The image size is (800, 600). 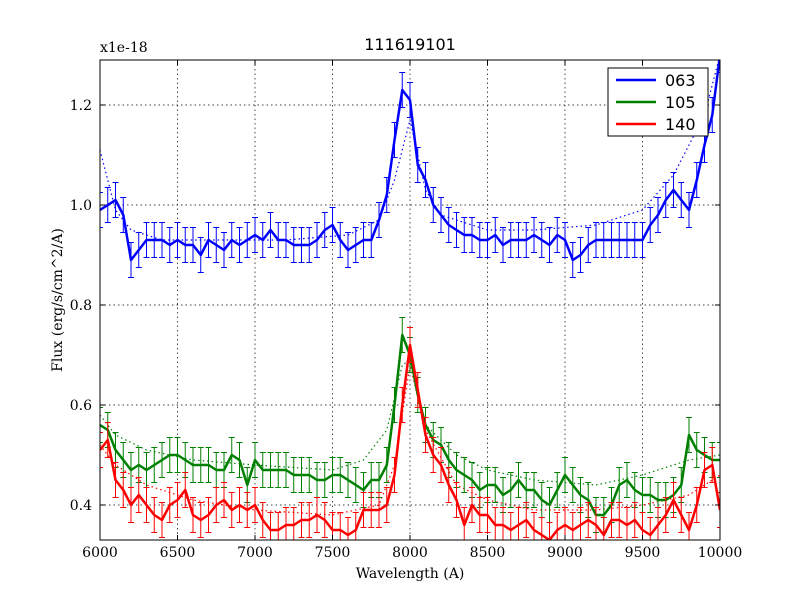 I want to click on legend: 063 105 140, so click(x=658, y=102).